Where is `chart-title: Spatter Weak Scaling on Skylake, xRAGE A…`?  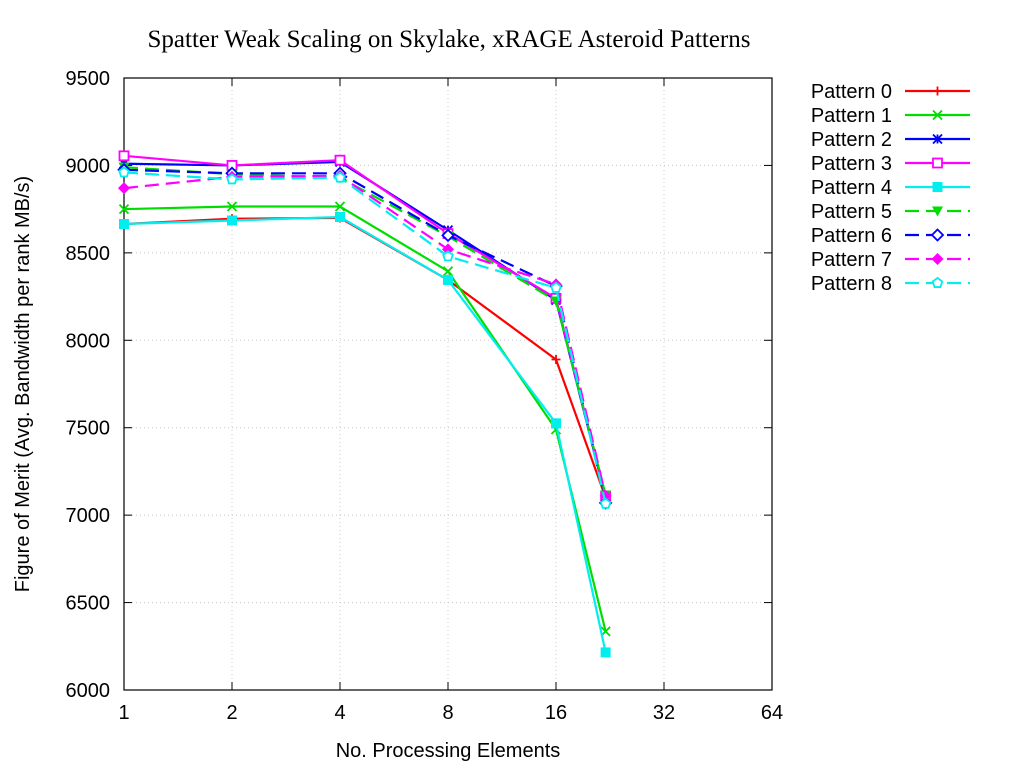 chart-title: Spatter Weak Scaling on Skylake, xRAGE A… is located at coordinates (449, 39).